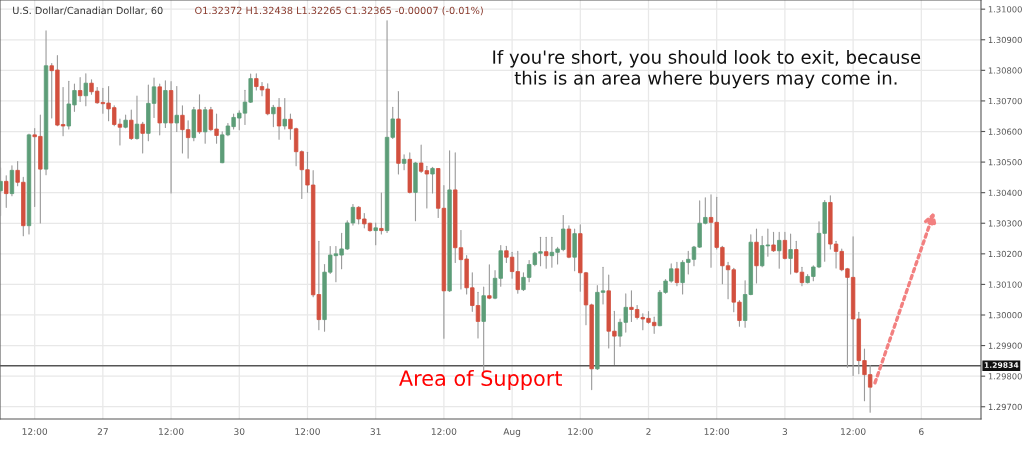 The image size is (1024, 451). Describe the element at coordinates (1005, 223) in the screenshot. I see `y-tick-label: 1.30300` at that location.